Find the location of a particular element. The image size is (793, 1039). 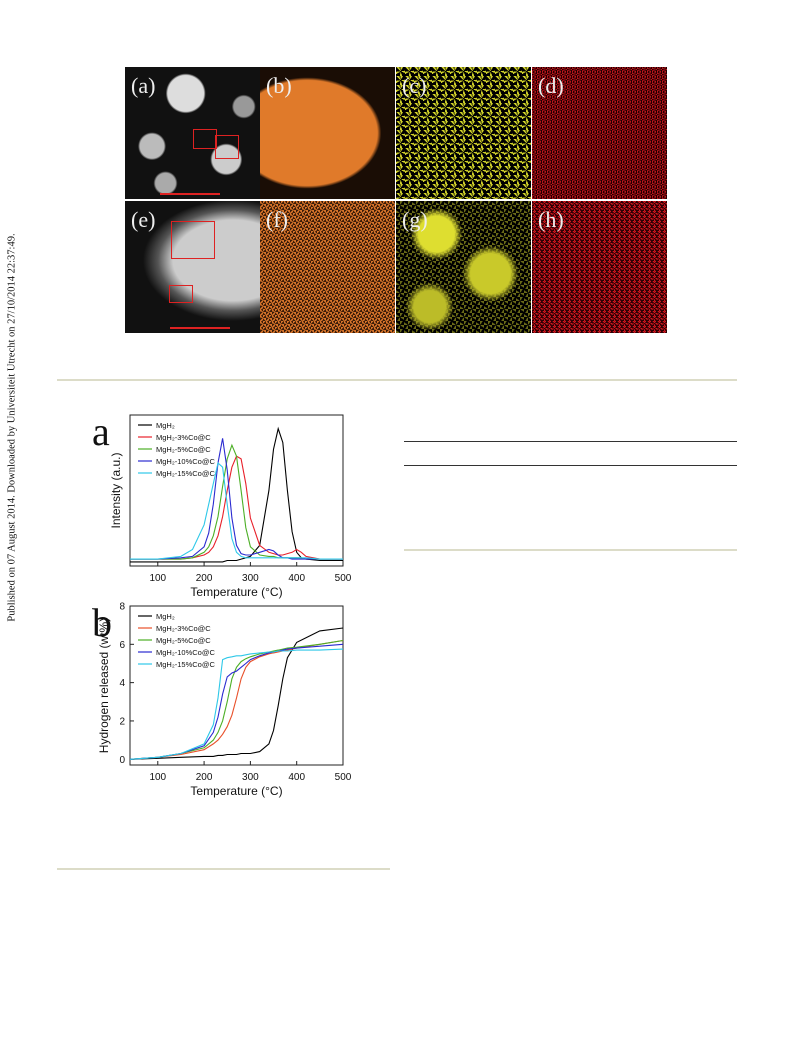

panel-label: (a) is located at coordinates (143, 85).